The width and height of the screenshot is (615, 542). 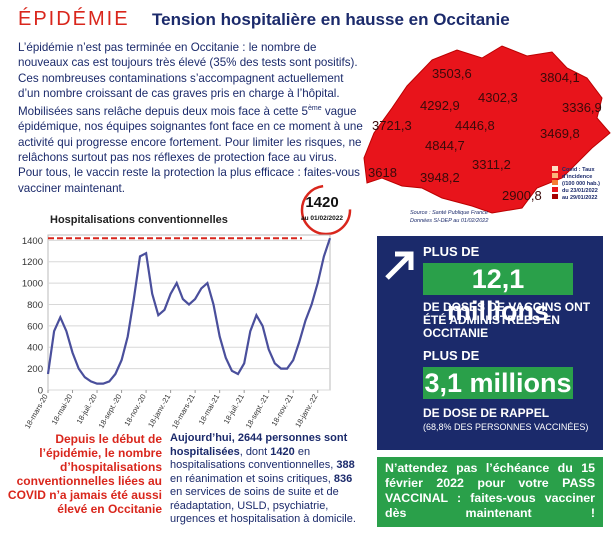 I want to click on today-text: en réanimation et soins critiques,, so click(x=252, y=478).